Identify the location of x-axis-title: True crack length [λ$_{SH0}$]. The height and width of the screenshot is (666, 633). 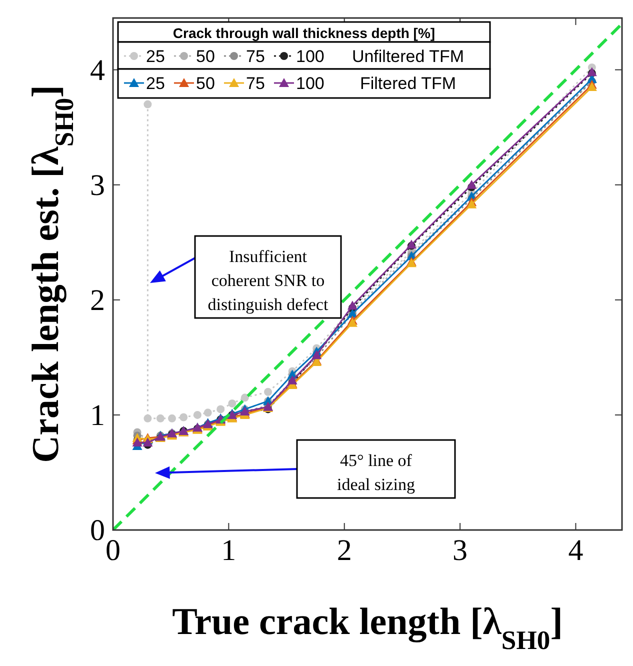
(367, 628).